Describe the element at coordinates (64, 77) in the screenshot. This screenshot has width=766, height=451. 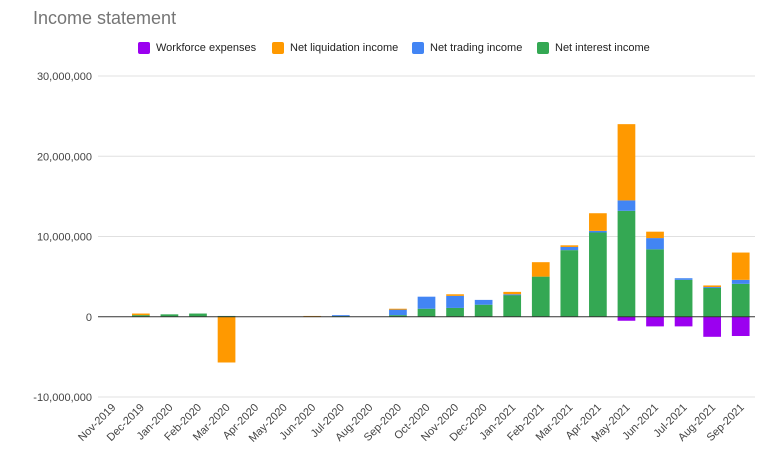
I see `y-tick-label: 30,000,000` at that location.